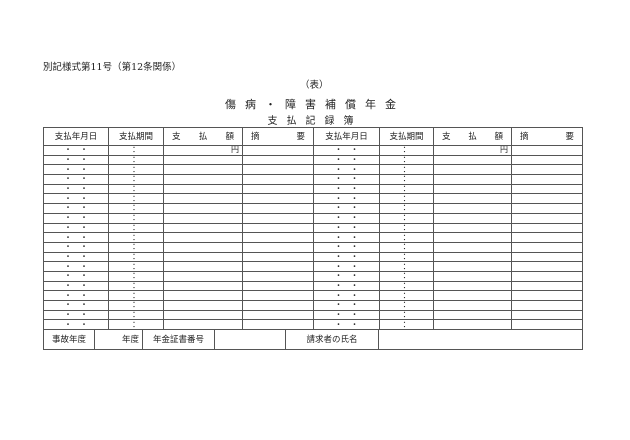 The width and height of the screenshot is (630, 440). What do you see at coordinates (118, 339) in the screenshot?
I see `accident-year-field: 年度` at bounding box center [118, 339].